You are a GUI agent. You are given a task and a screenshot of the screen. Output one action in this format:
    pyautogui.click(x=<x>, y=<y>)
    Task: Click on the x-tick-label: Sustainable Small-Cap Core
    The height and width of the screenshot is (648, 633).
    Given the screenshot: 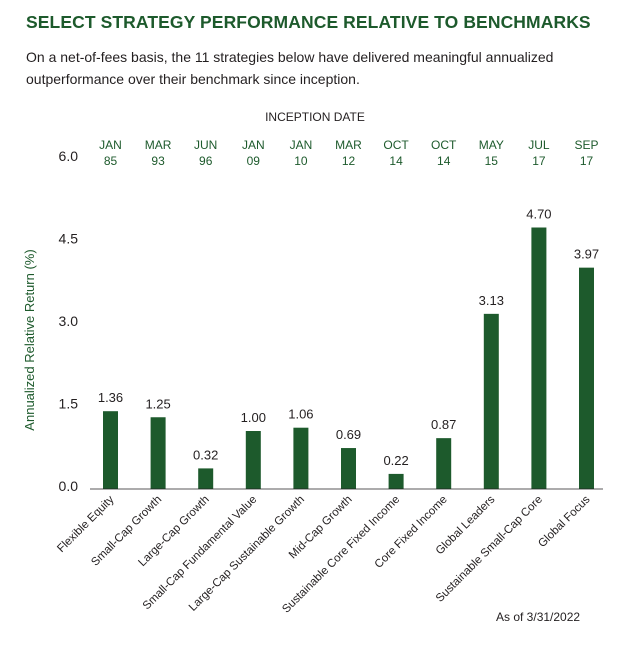 What is the action you would take?
    pyautogui.click(x=489, y=549)
    